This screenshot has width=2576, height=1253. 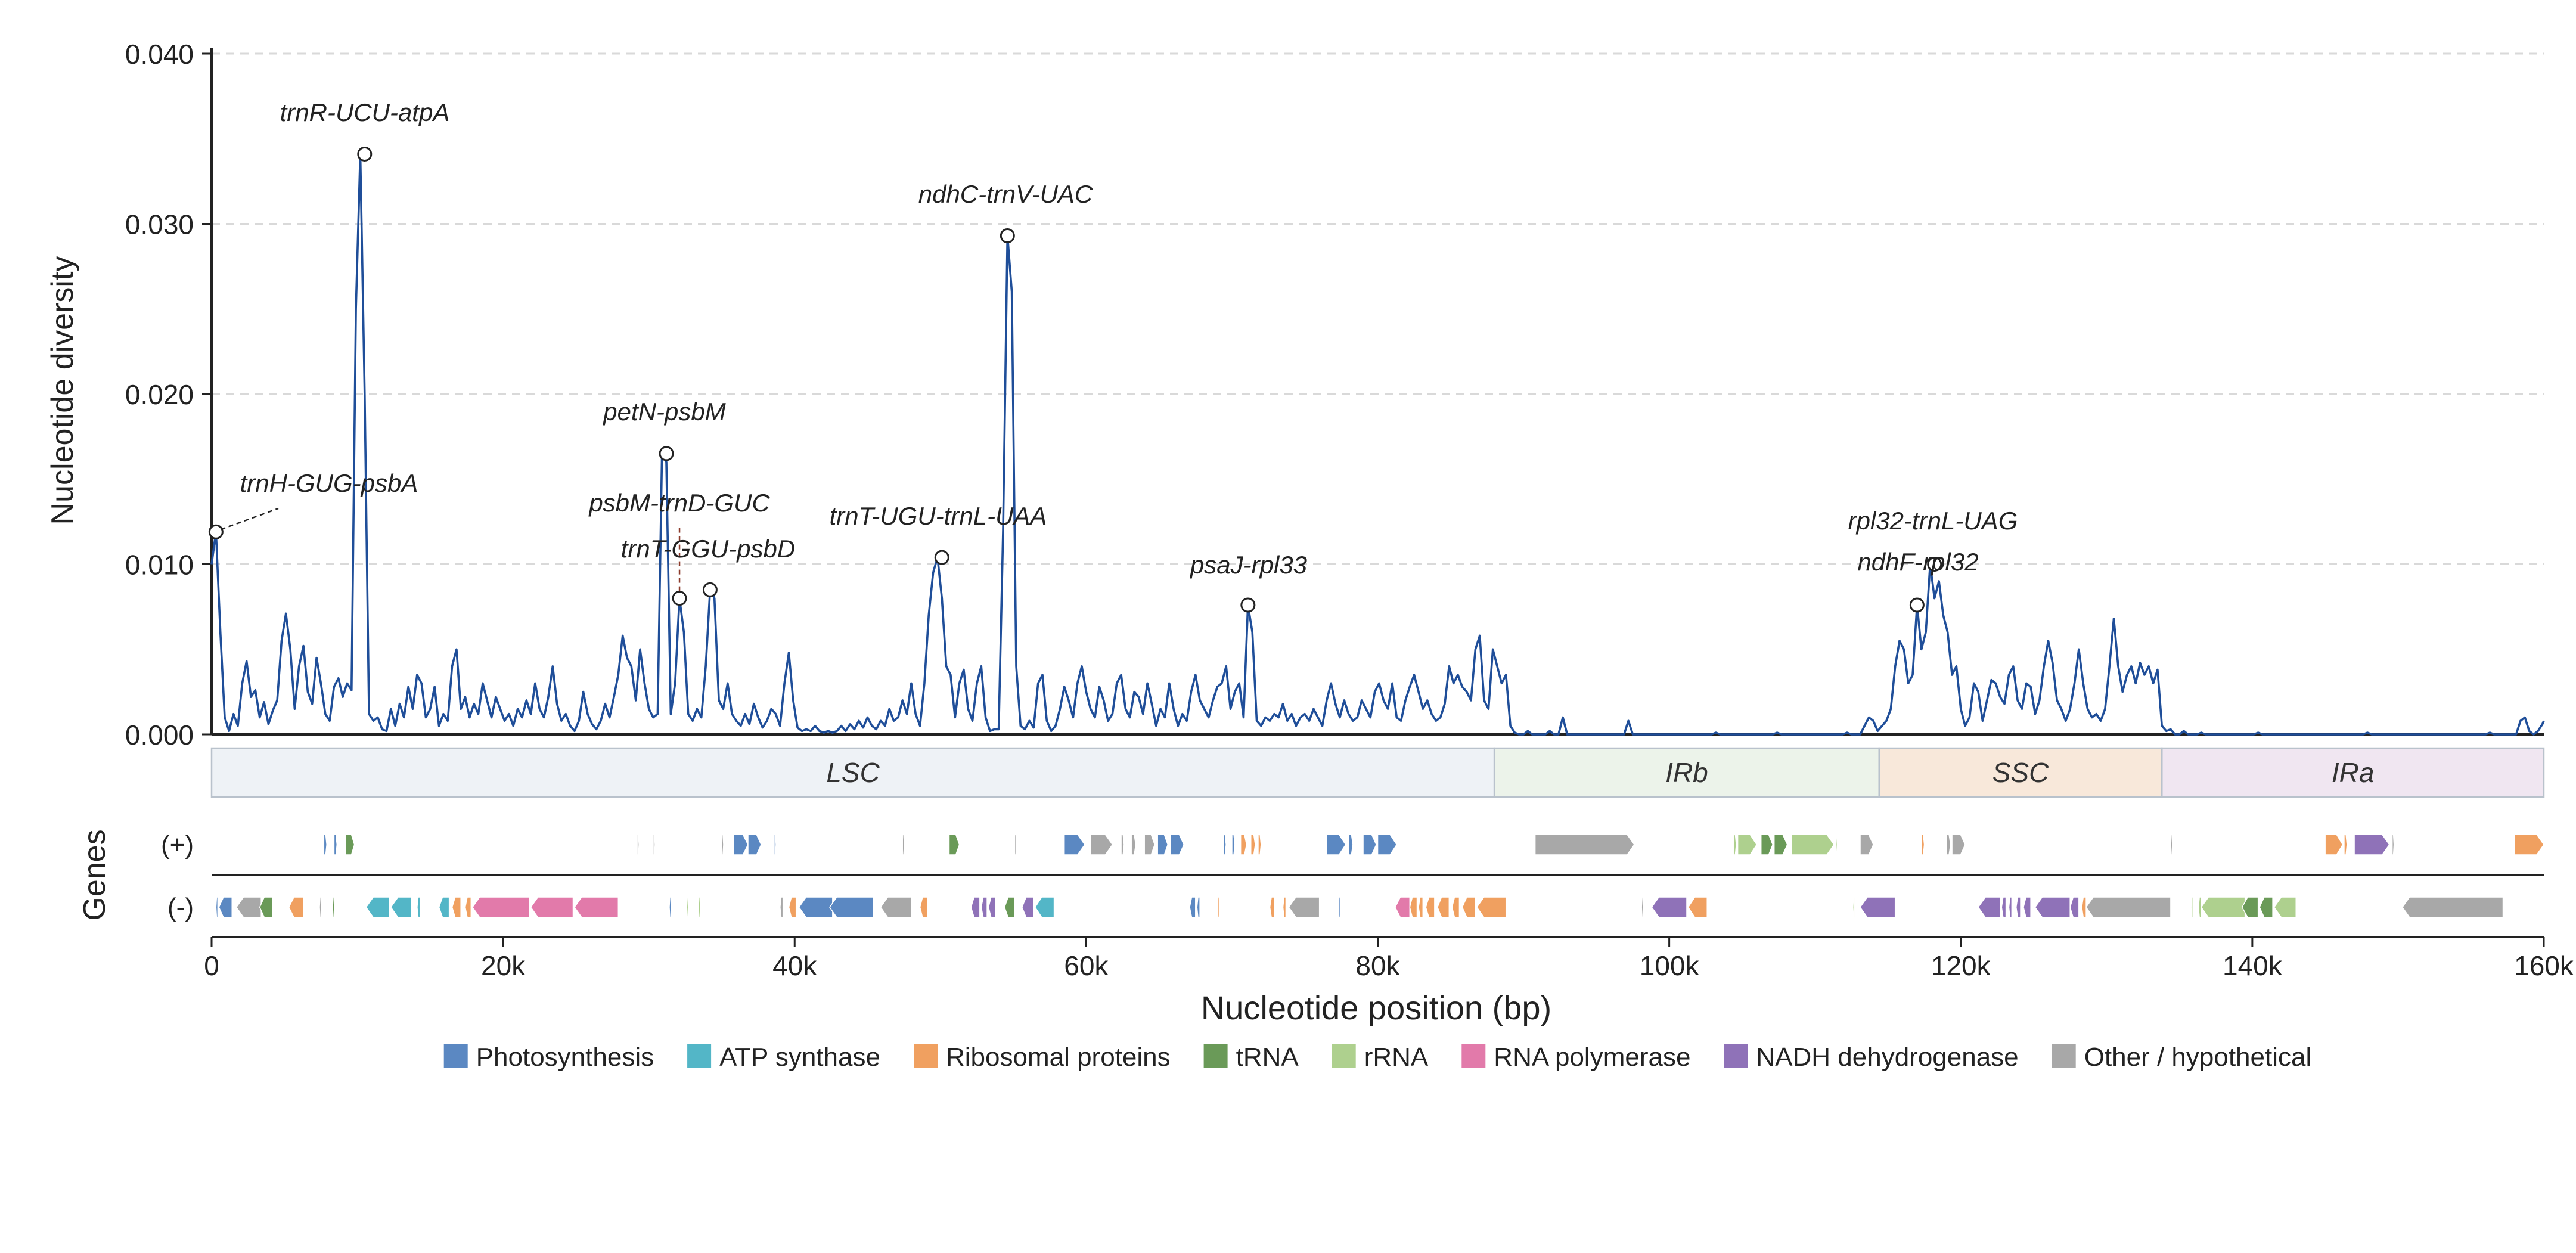 What do you see at coordinates (1059, 1057) in the screenshot?
I see `legend-label: Ribosomal proteins` at bounding box center [1059, 1057].